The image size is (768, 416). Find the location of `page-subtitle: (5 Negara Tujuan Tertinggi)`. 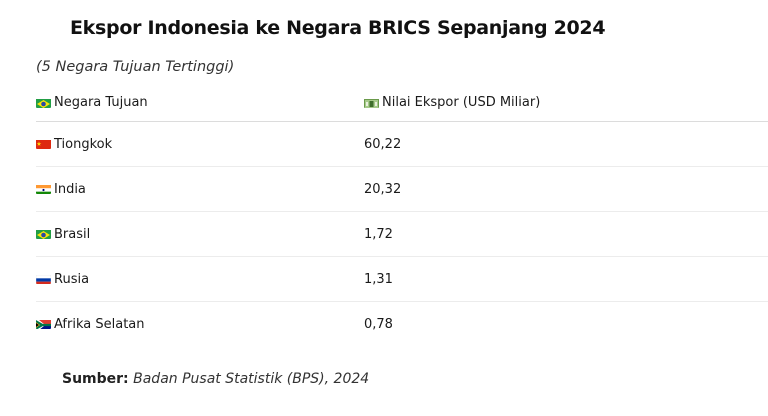

page-subtitle: (5 Negara Tujuan Tertinggi) is located at coordinates (135, 67).